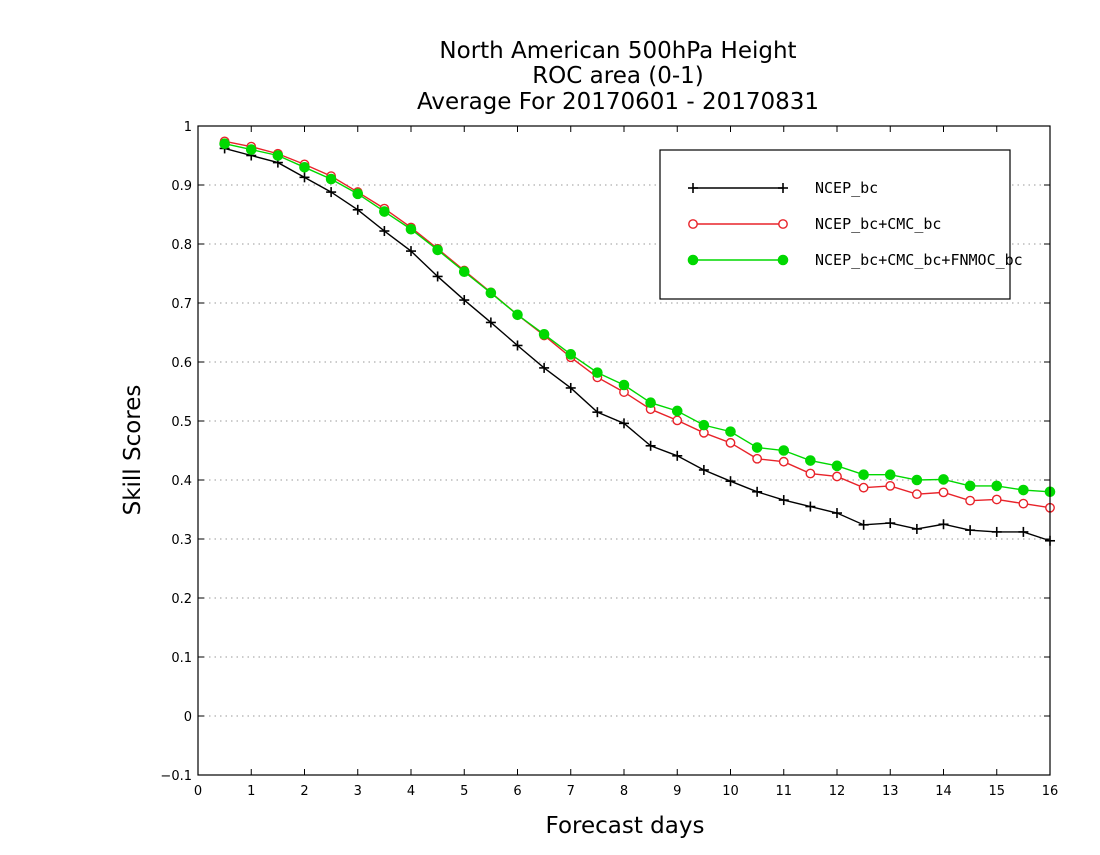 Image resolution: width=1100 pixels, height=855 pixels. Describe the element at coordinates (571, 791) in the screenshot. I see `x-tick-label: 7` at that location.